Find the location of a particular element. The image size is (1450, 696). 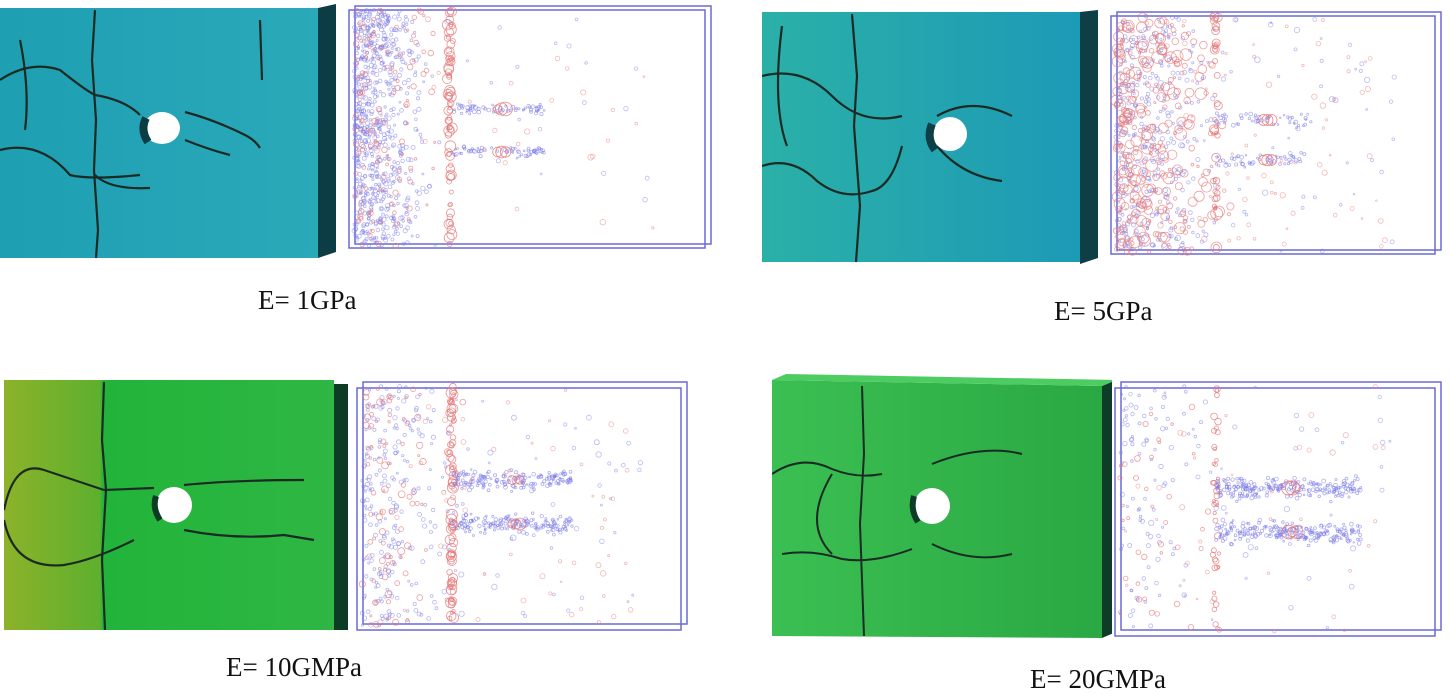

panel-caption: E= 20GMPa is located at coordinates (1098, 679).